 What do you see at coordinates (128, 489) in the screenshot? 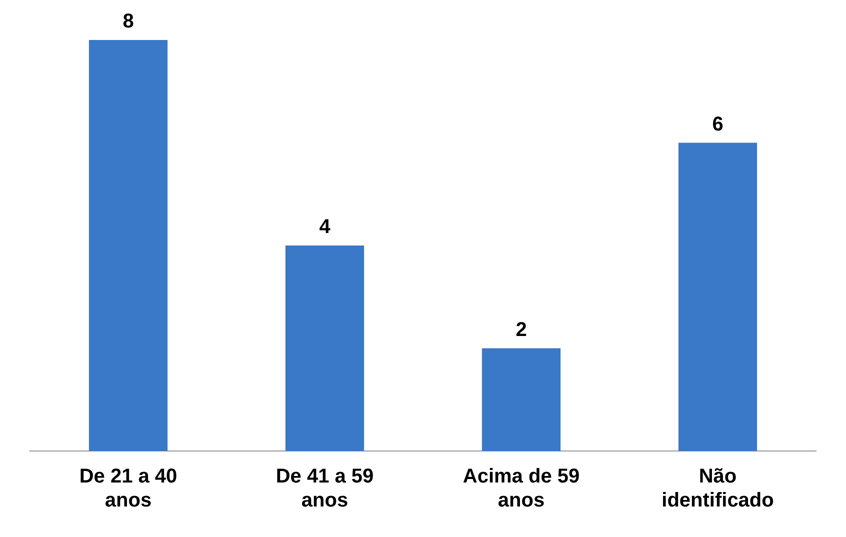
I see `x-tick-label: De 21 a 40 anos` at bounding box center [128, 489].